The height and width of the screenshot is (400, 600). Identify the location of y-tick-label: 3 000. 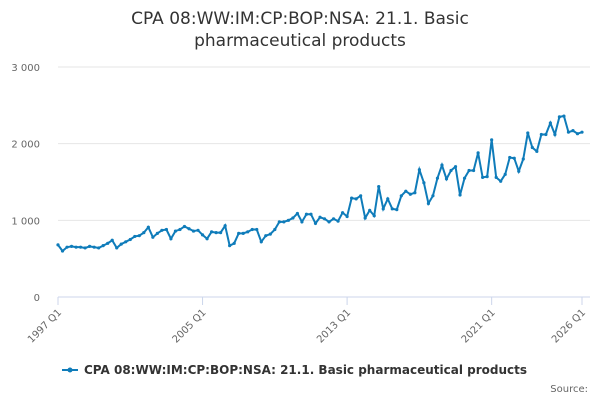
(25, 68).